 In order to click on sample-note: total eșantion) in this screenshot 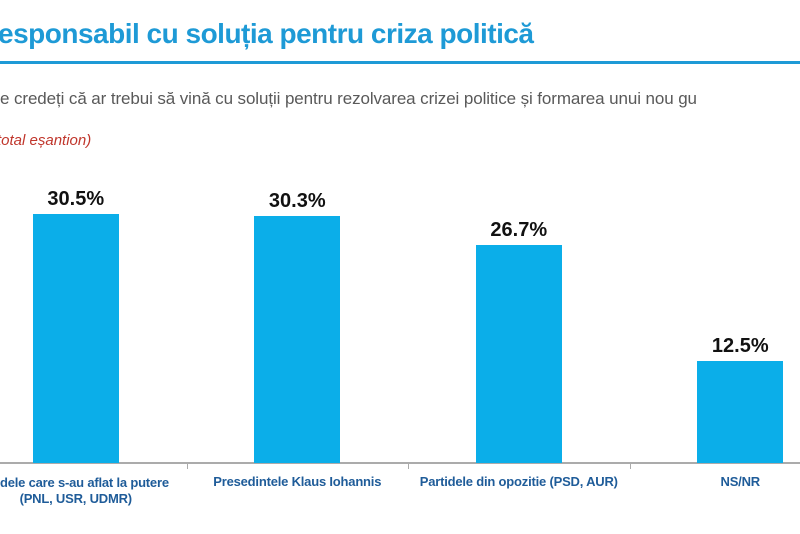, I will do `click(46, 140)`.